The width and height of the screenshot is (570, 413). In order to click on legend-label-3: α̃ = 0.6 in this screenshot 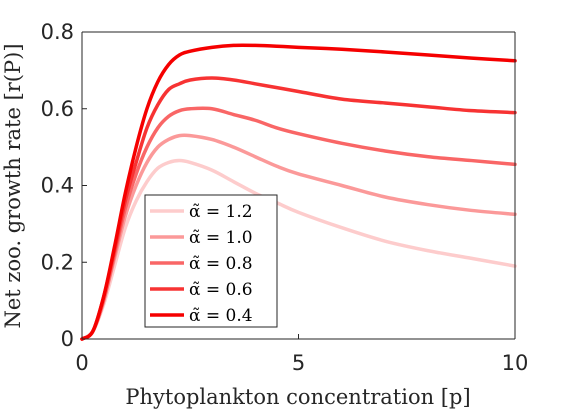, I will do `click(221, 290)`.